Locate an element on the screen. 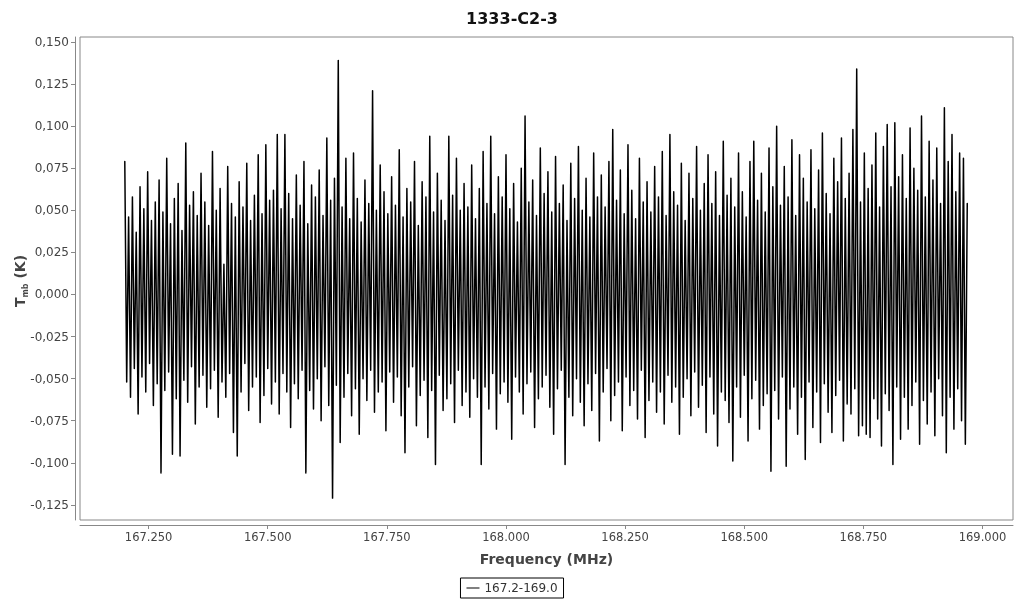  y-tick-label: -0,025 is located at coordinates (49, 336).